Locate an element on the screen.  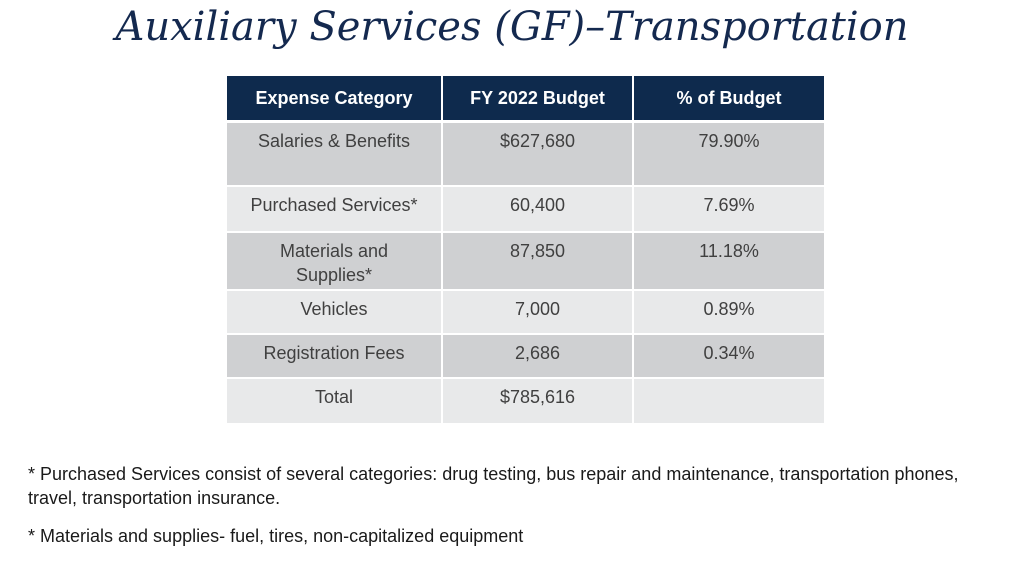
slide-title: Auxiliary Services (GF)–Transportation is located at coordinates (512, 27).